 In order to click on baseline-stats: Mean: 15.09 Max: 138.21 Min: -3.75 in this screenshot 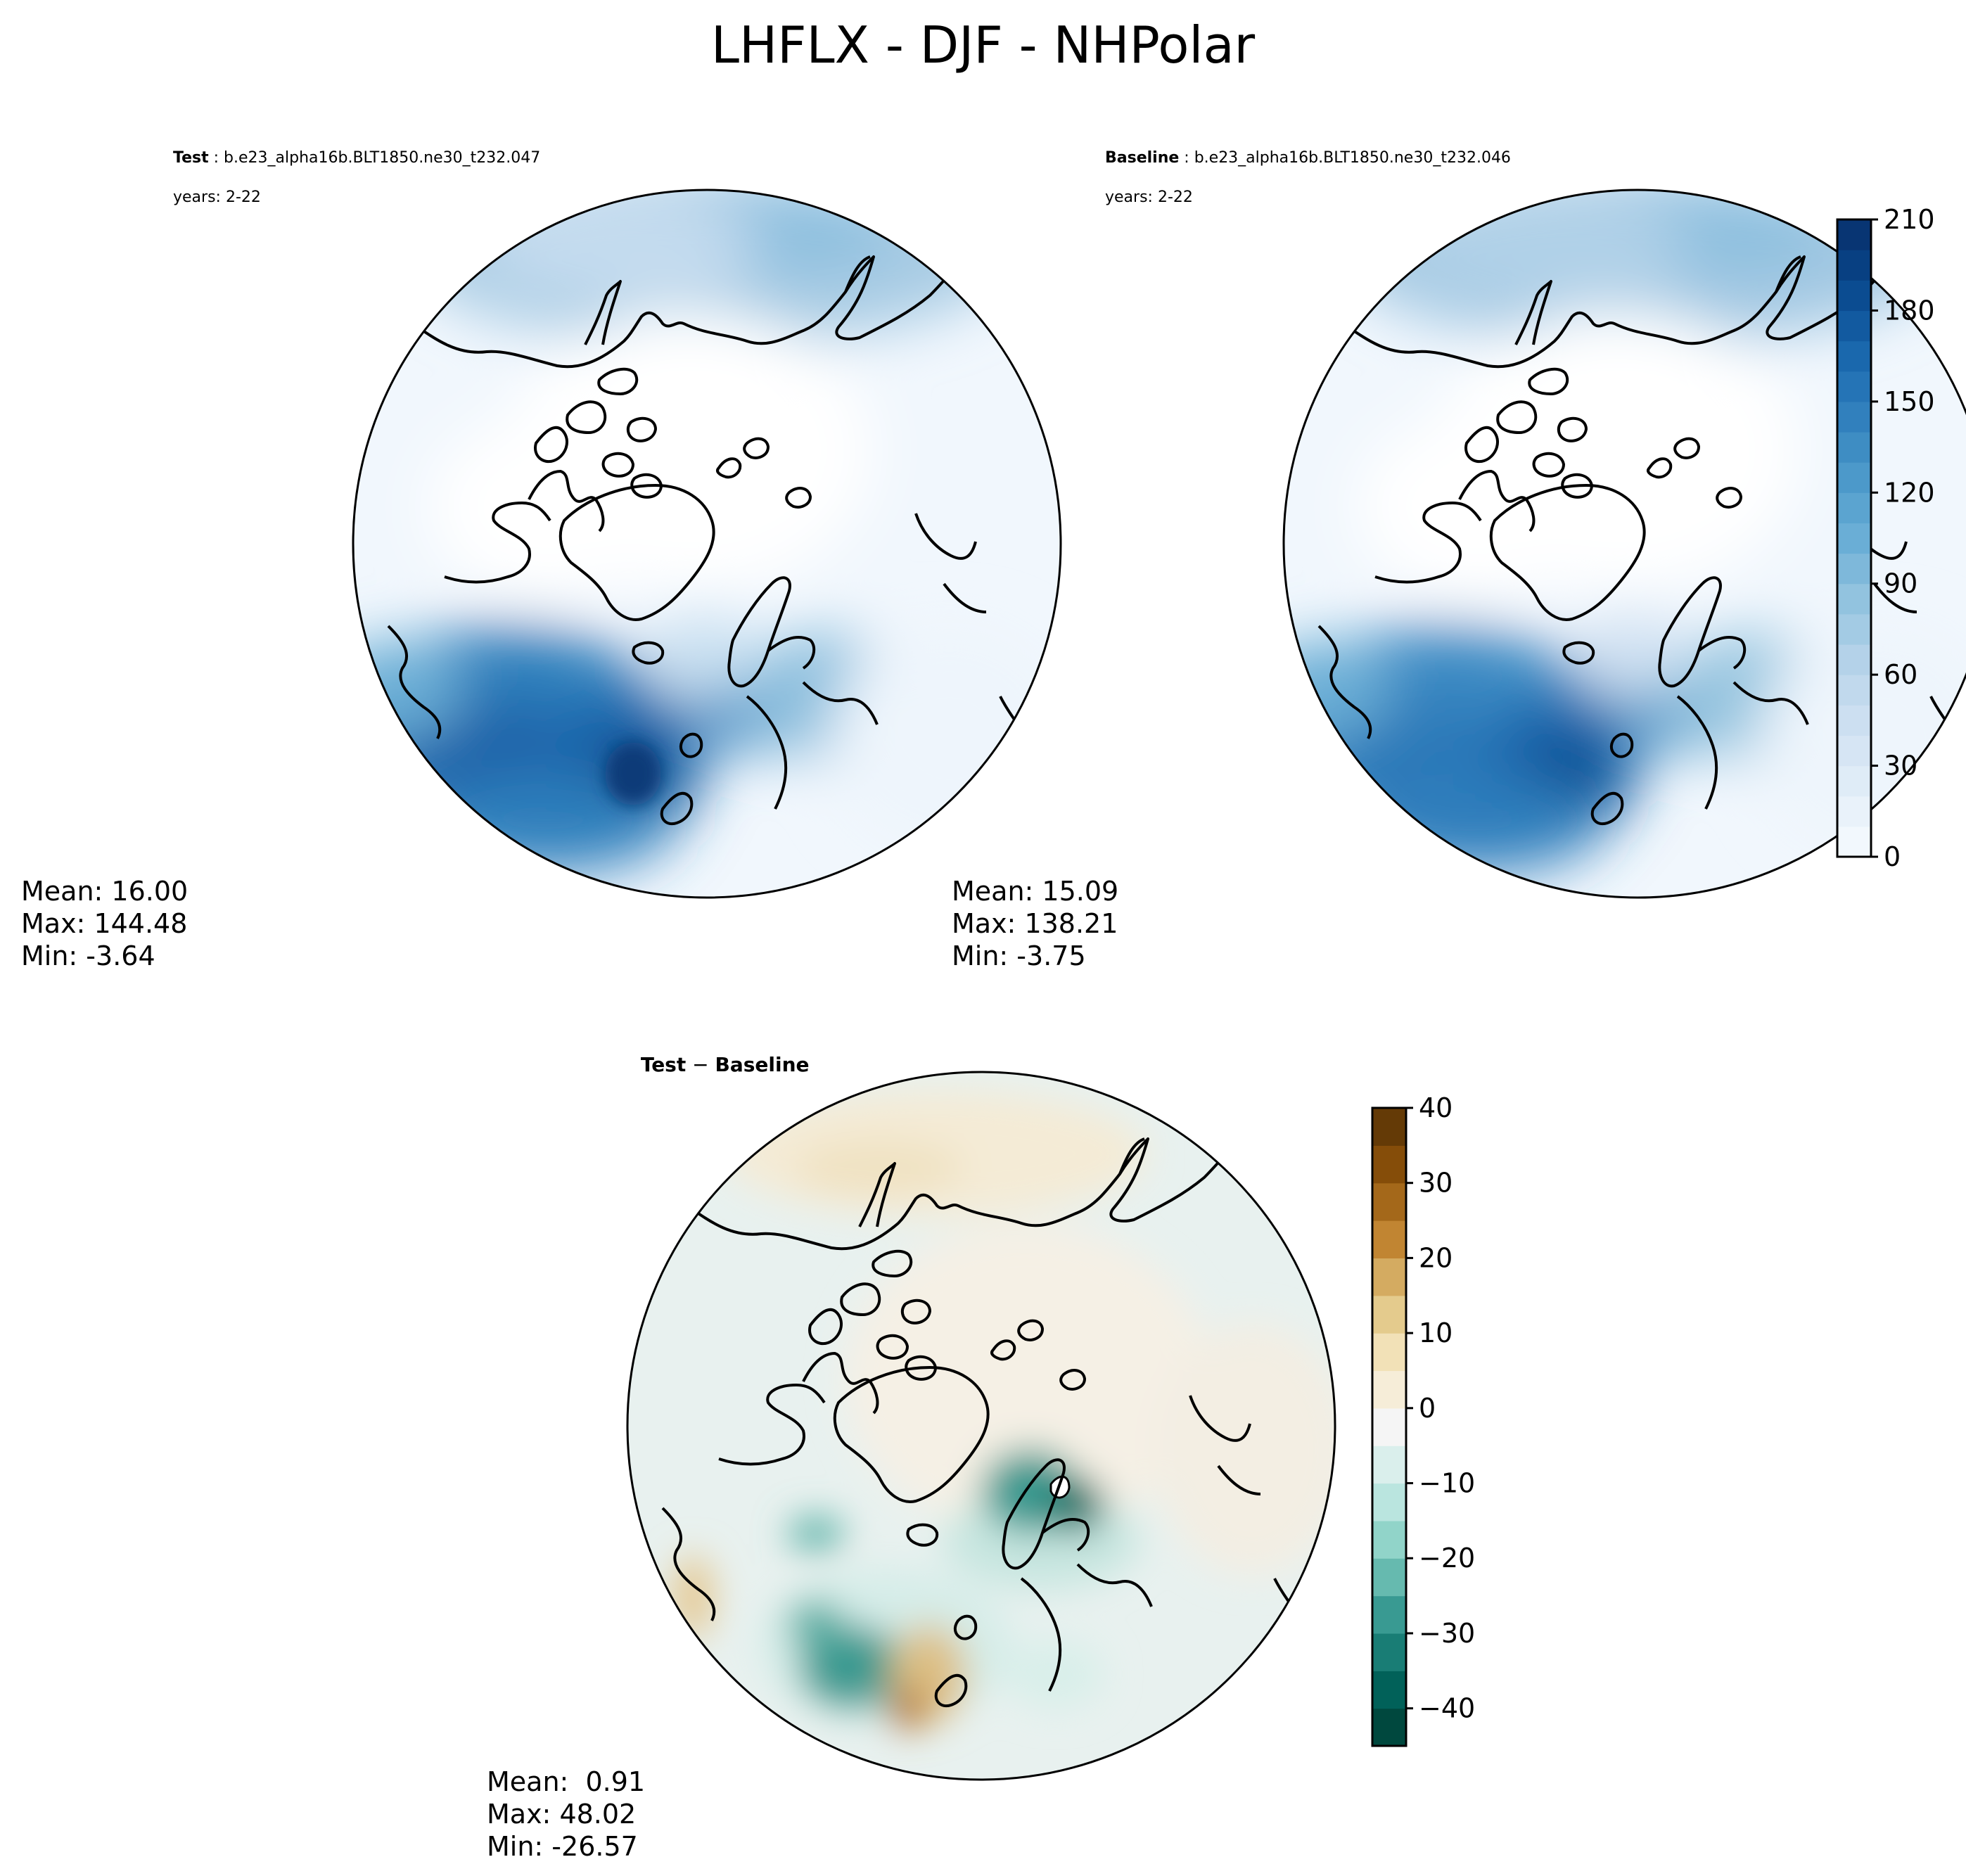, I will do `click(1035, 923)`.